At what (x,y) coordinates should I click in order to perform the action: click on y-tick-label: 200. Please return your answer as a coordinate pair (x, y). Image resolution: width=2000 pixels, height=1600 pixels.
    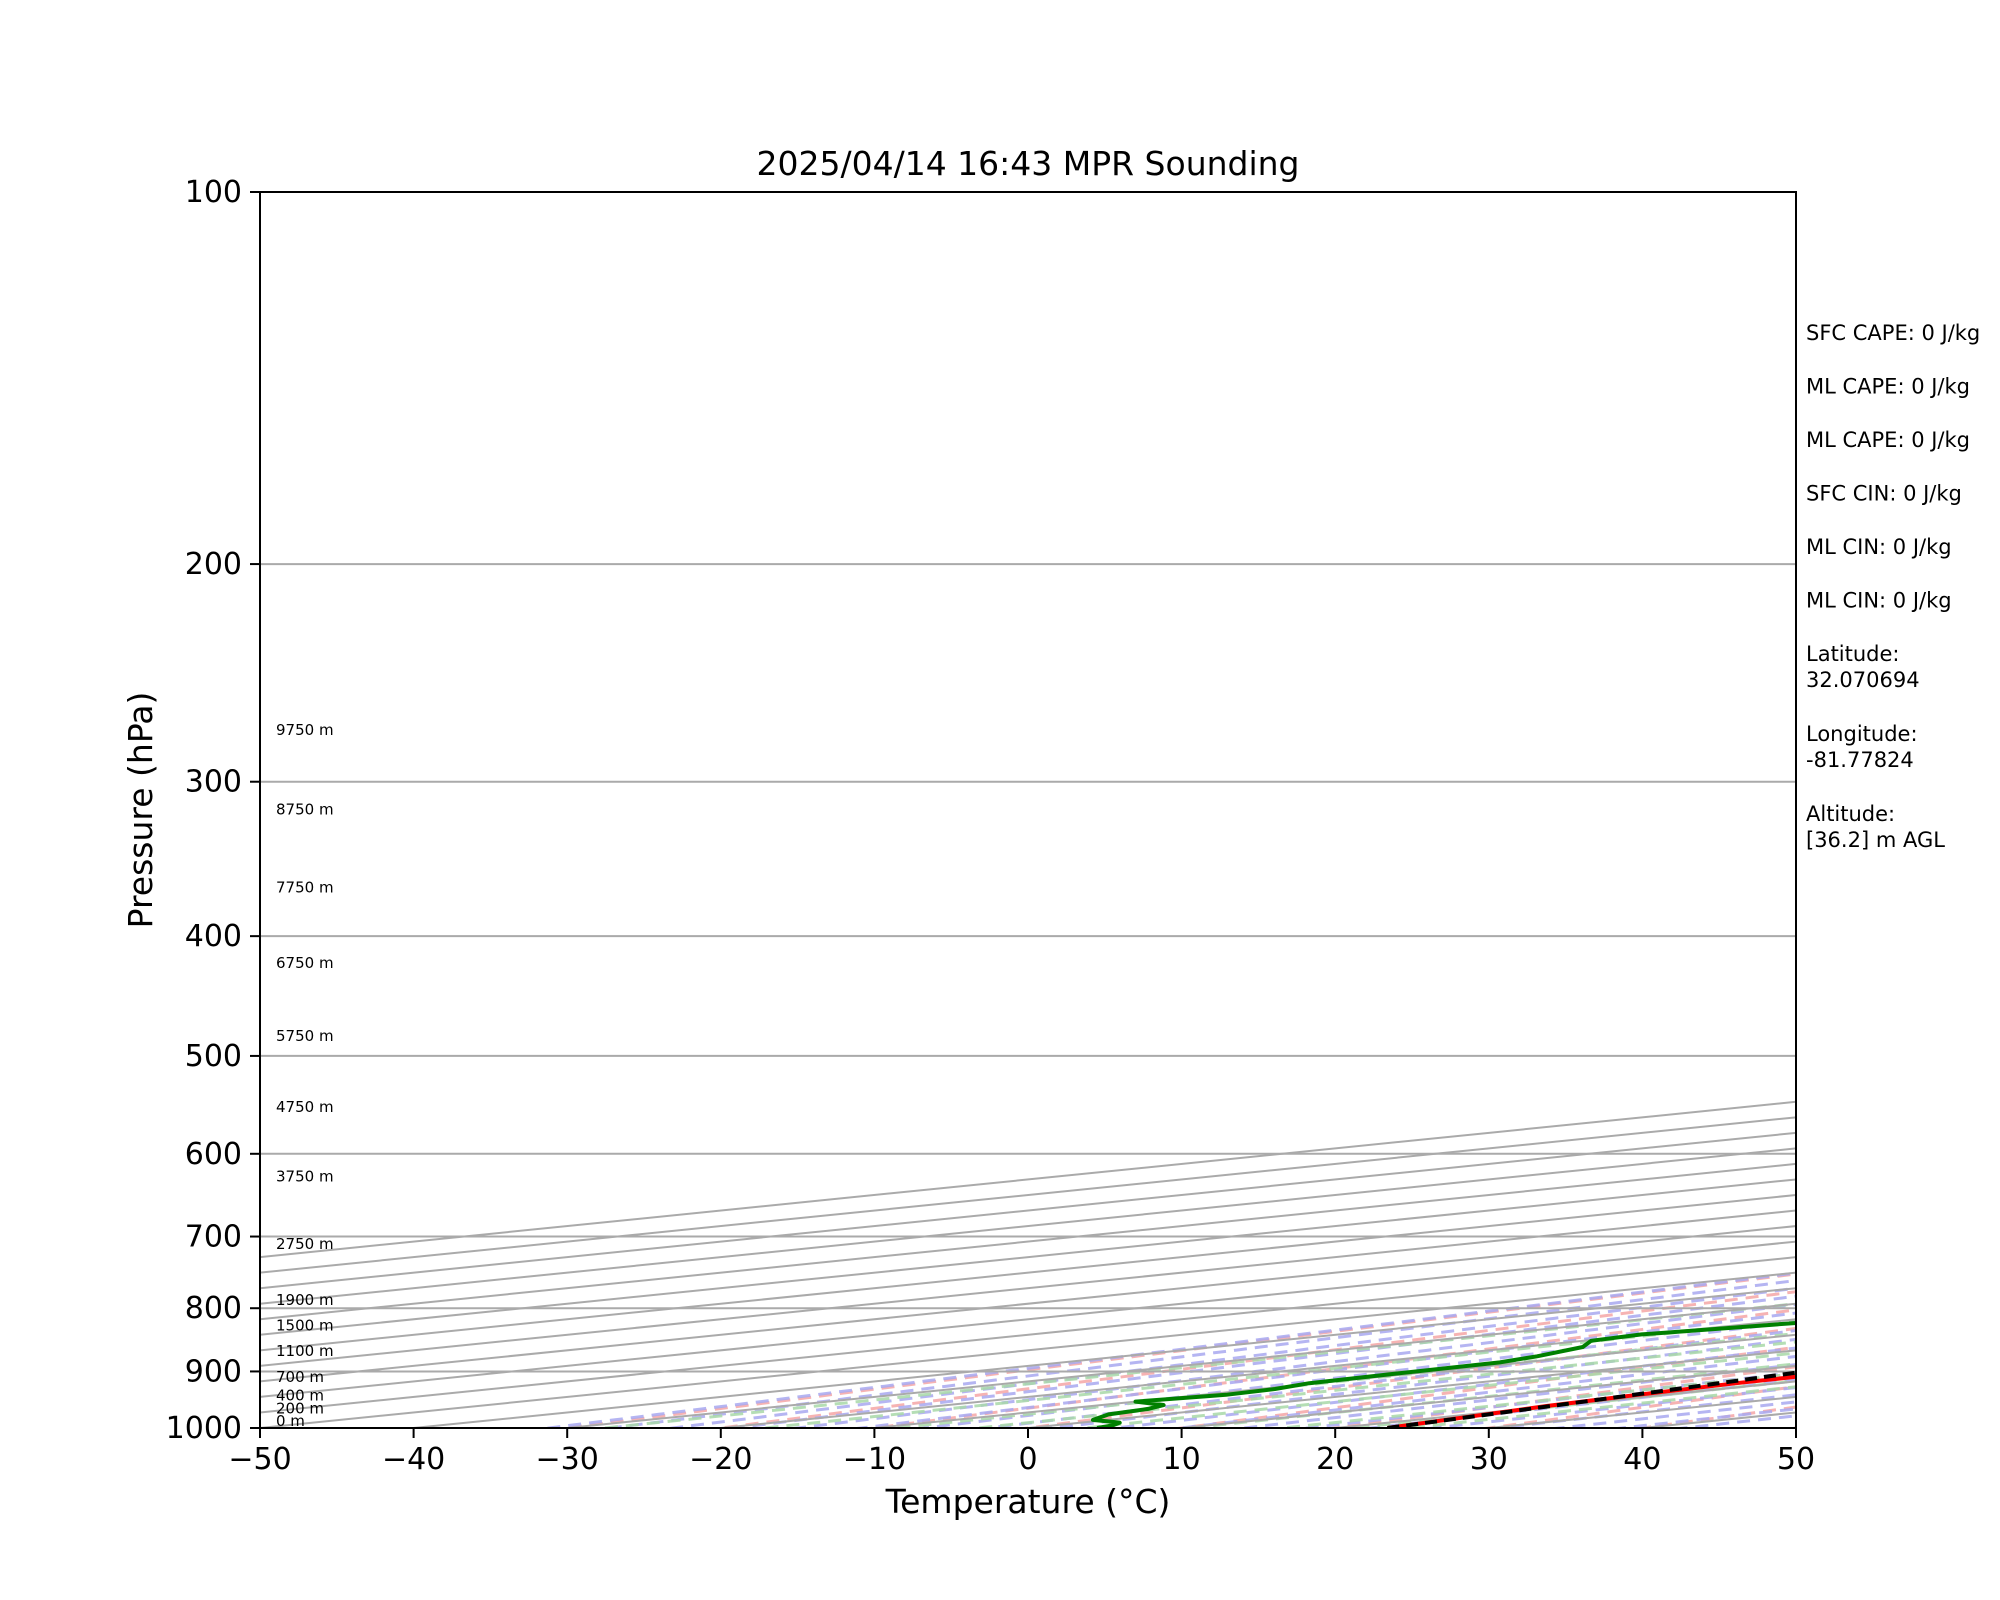
    Looking at the image, I should click on (213, 564).